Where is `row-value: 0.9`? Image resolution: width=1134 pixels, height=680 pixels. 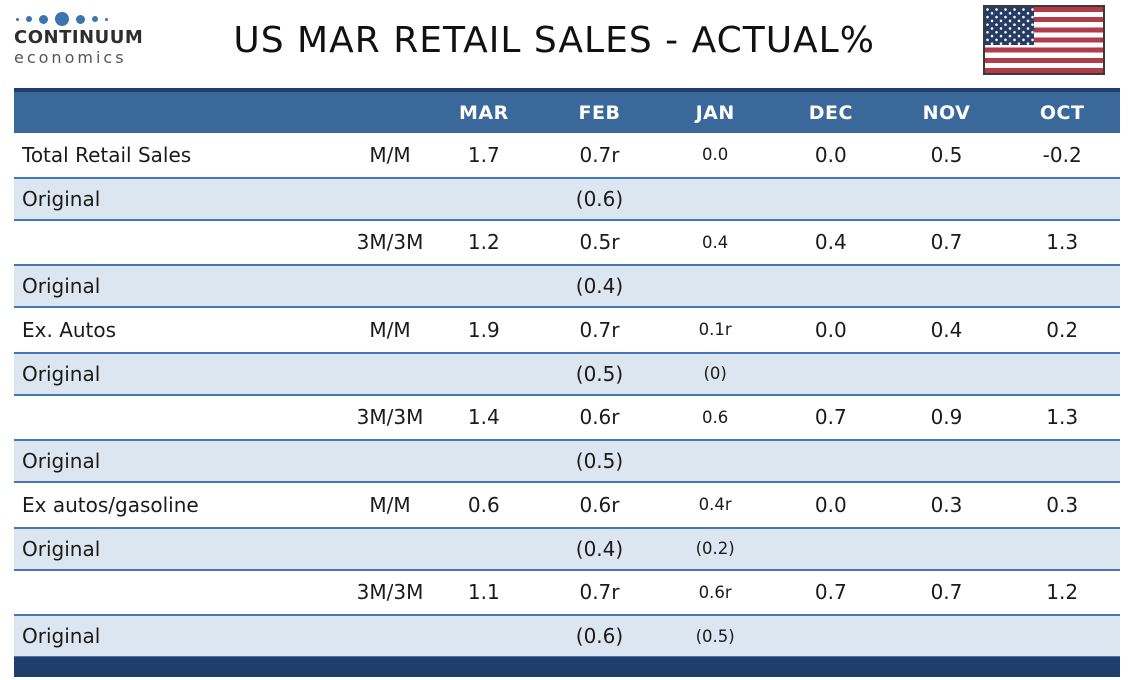
row-value: 0.9 is located at coordinates (946, 417).